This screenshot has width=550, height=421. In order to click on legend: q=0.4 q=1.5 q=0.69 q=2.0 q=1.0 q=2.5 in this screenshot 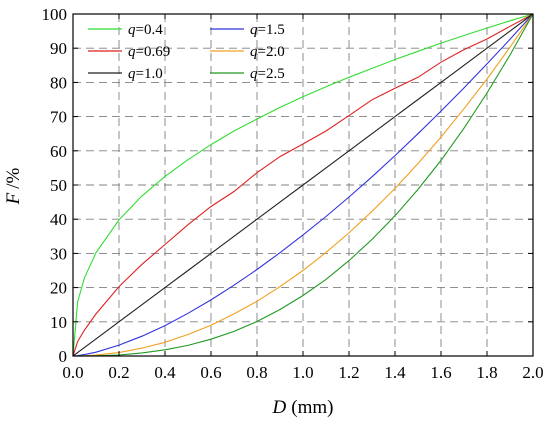, I will do `click(186, 52)`.